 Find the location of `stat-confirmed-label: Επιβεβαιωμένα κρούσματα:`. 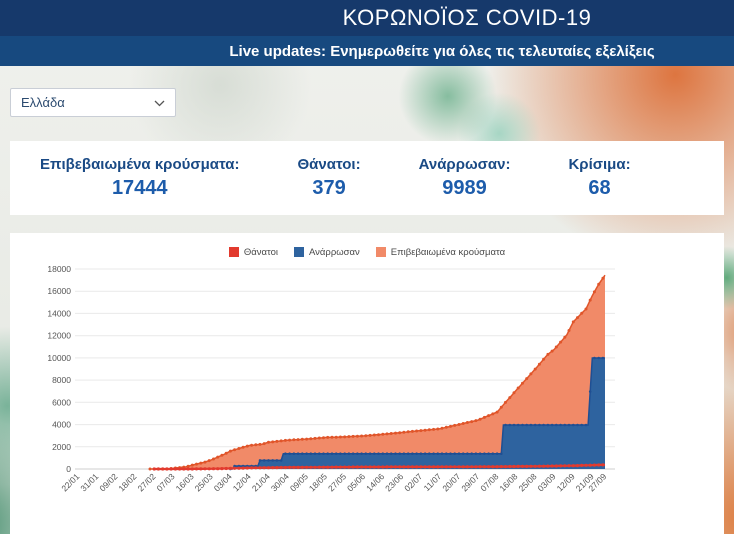

stat-confirmed-label: Επιβεβαιωμένα κρούσματα: is located at coordinates (140, 164).